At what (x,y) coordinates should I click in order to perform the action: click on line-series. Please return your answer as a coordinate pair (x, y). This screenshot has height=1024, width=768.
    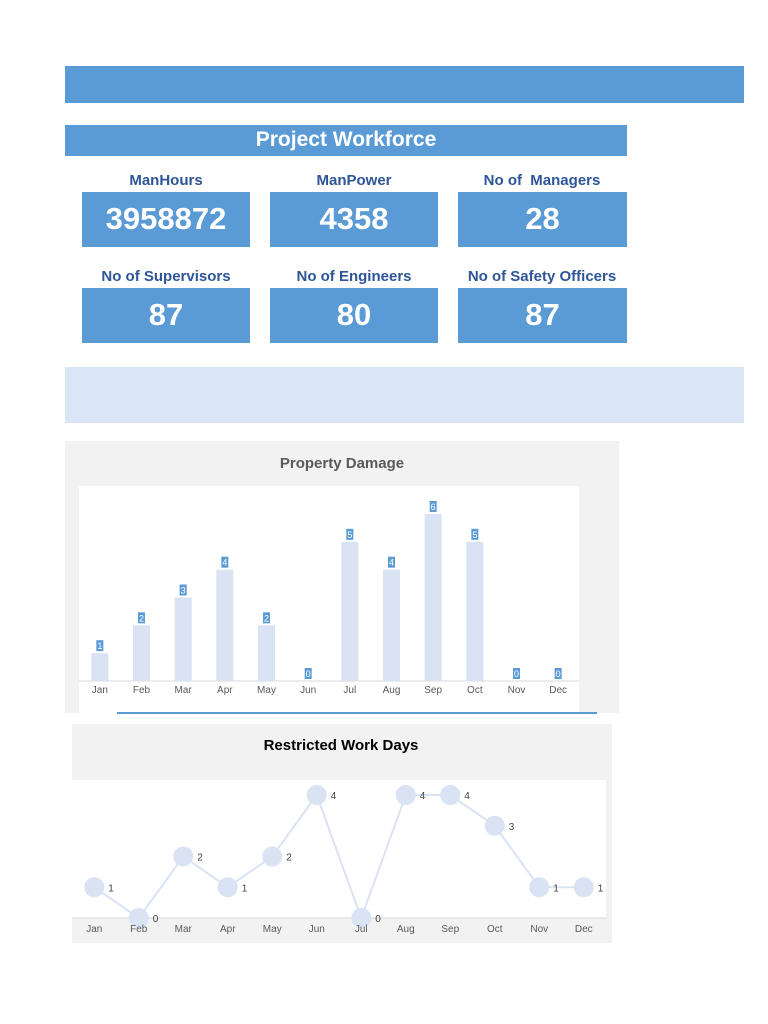
    Looking at the image, I should click on (338, 856).